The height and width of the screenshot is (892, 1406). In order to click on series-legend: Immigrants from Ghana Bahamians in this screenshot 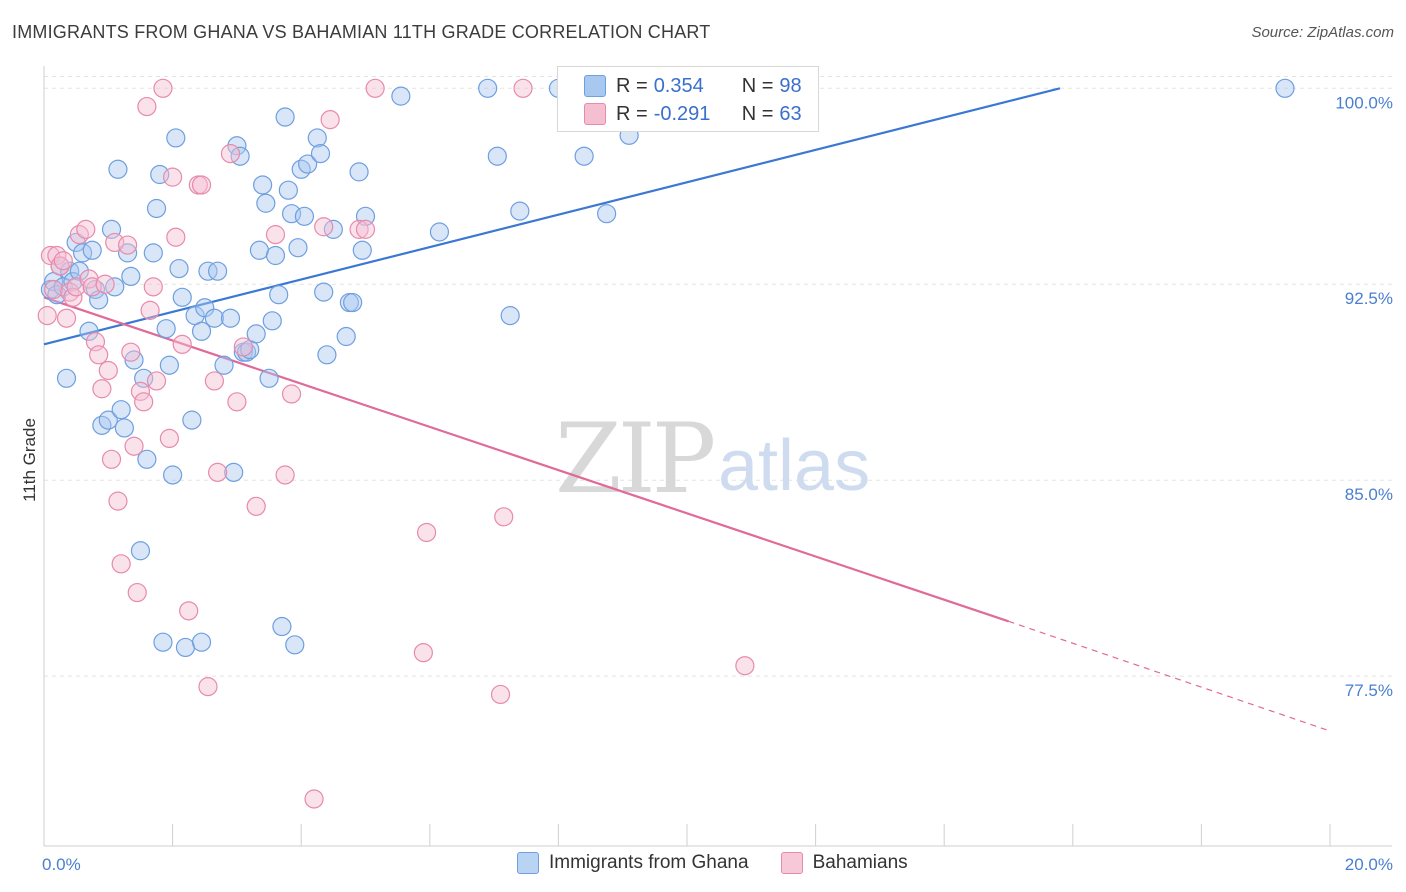, I will do `click(728, 863)`.